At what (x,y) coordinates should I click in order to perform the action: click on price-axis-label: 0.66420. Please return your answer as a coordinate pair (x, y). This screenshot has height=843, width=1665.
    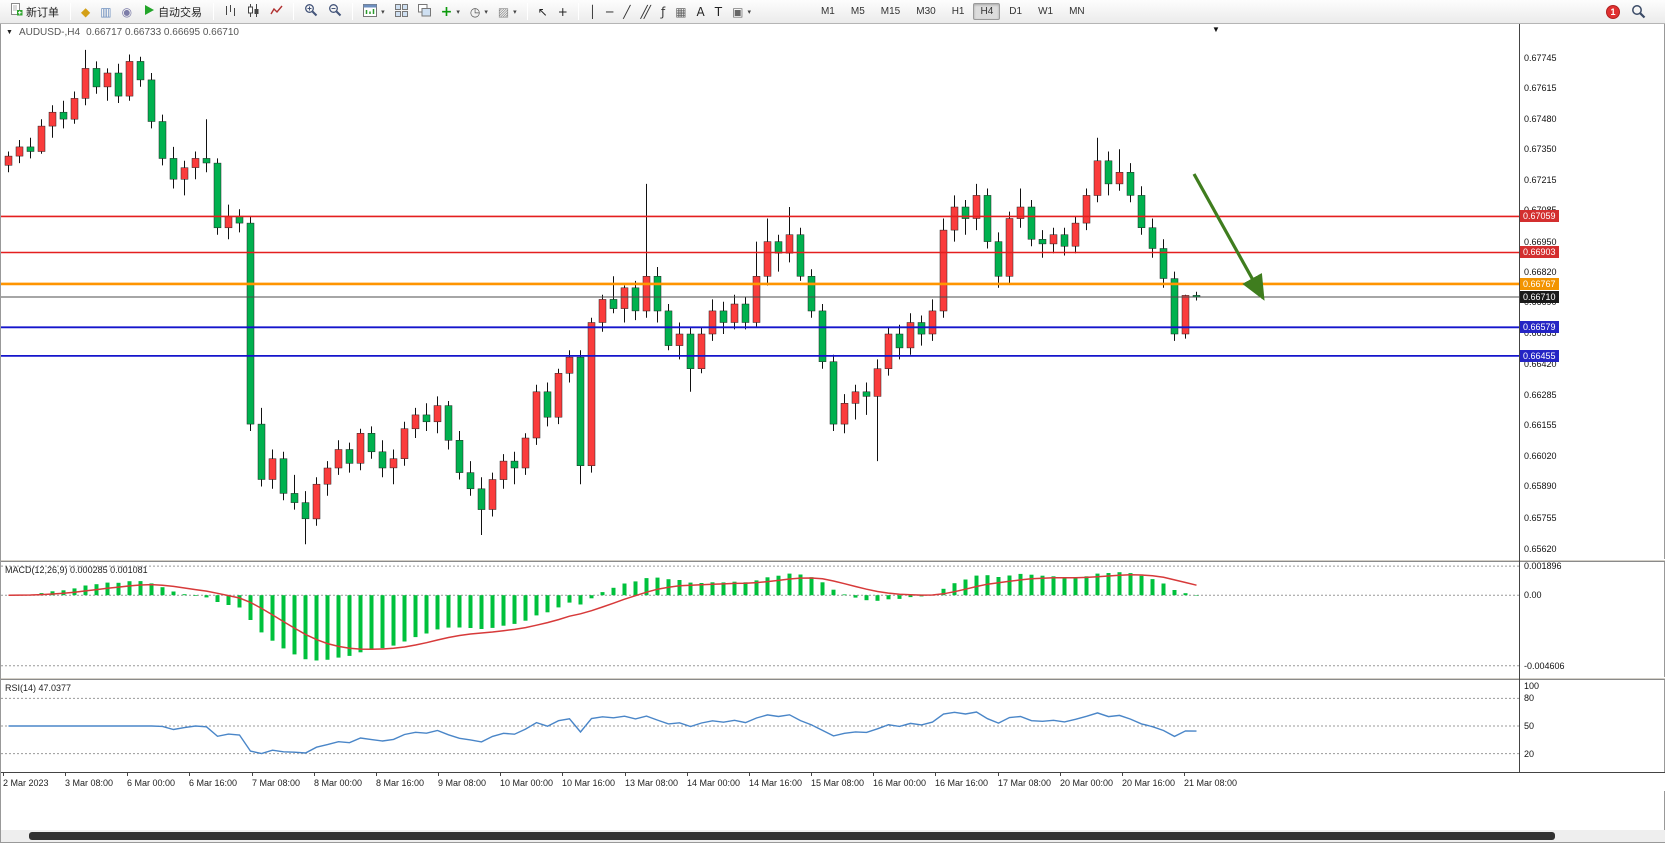
    Looking at the image, I should click on (1540, 364).